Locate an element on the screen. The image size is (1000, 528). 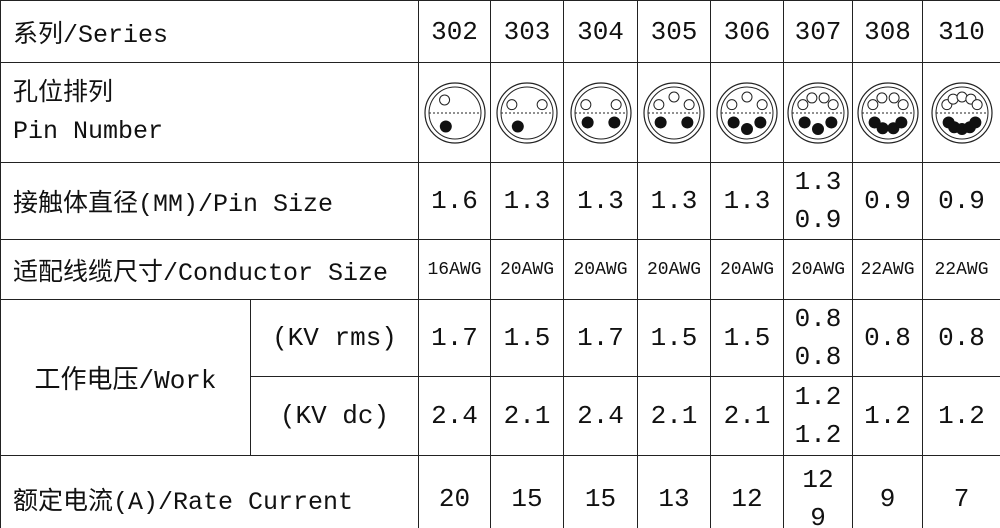
value-cell: 0.8 is located at coordinates (961, 338).